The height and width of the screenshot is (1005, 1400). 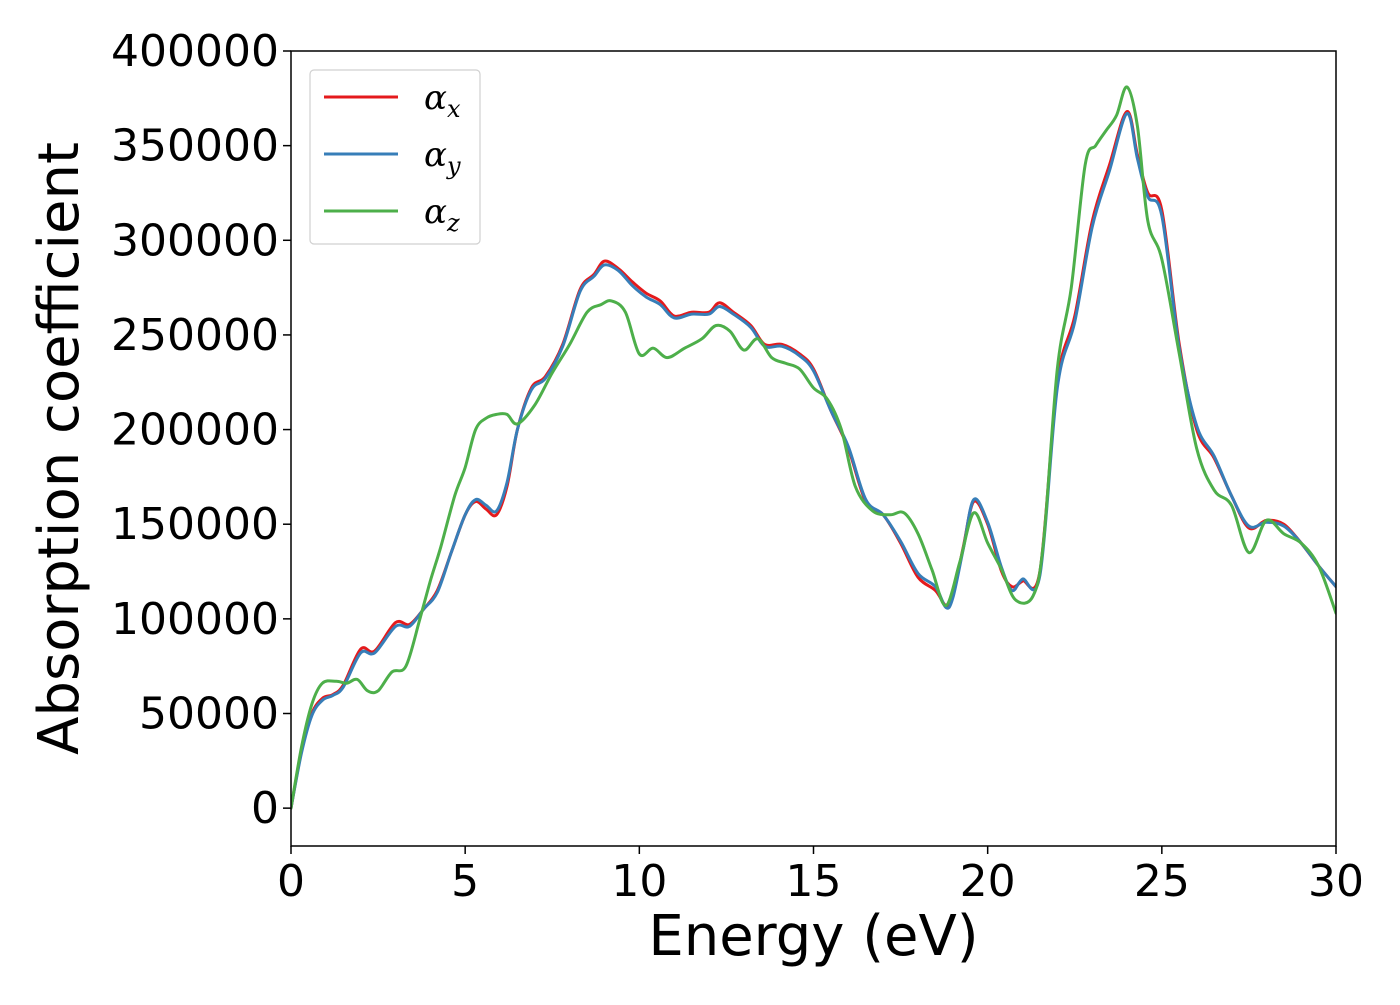 What do you see at coordinates (639, 881) in the screenshot?
I see `x-tick-label: 10` at bounding box center [639, 881].